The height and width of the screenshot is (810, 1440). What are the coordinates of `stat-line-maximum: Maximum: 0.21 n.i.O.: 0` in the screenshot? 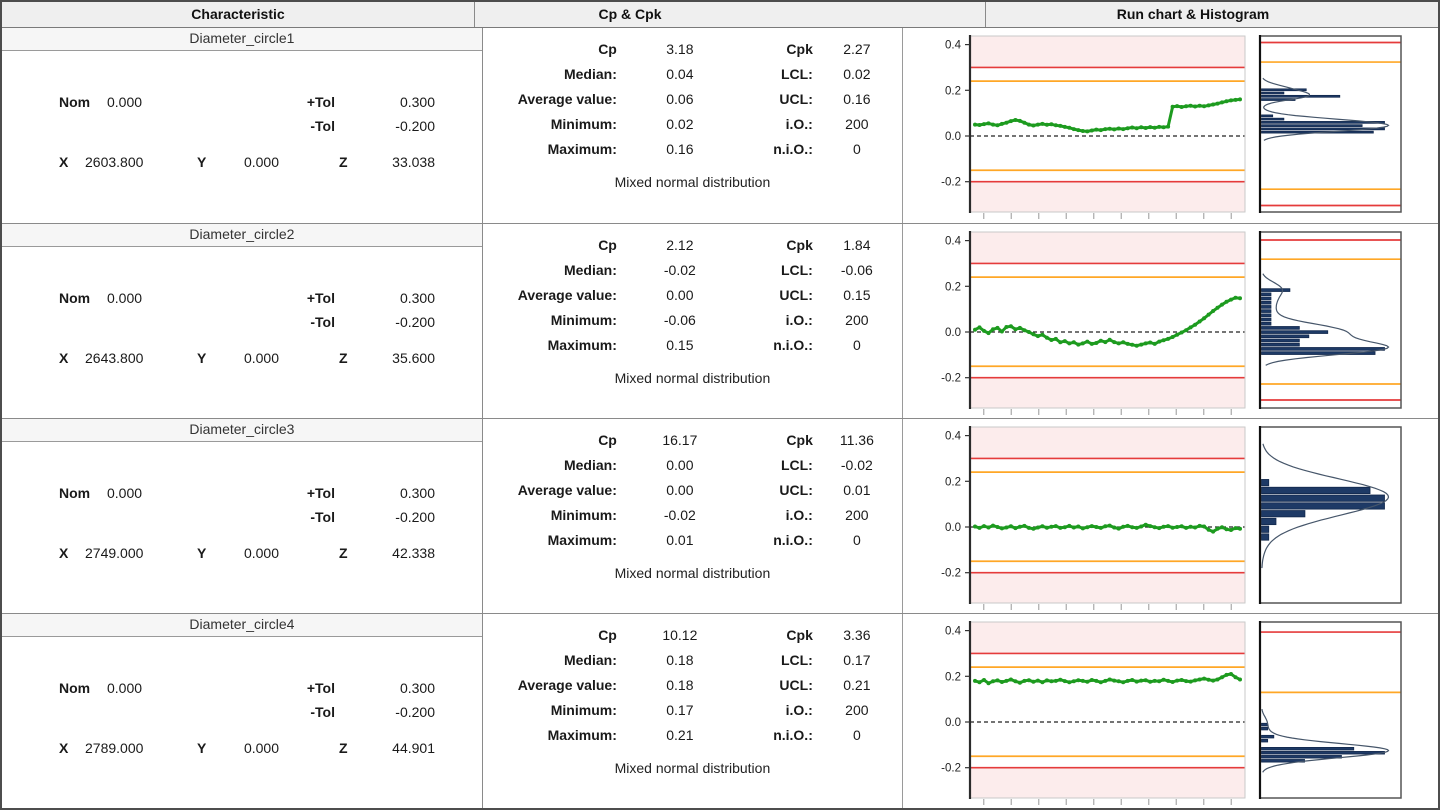 It's located at (692, 736).